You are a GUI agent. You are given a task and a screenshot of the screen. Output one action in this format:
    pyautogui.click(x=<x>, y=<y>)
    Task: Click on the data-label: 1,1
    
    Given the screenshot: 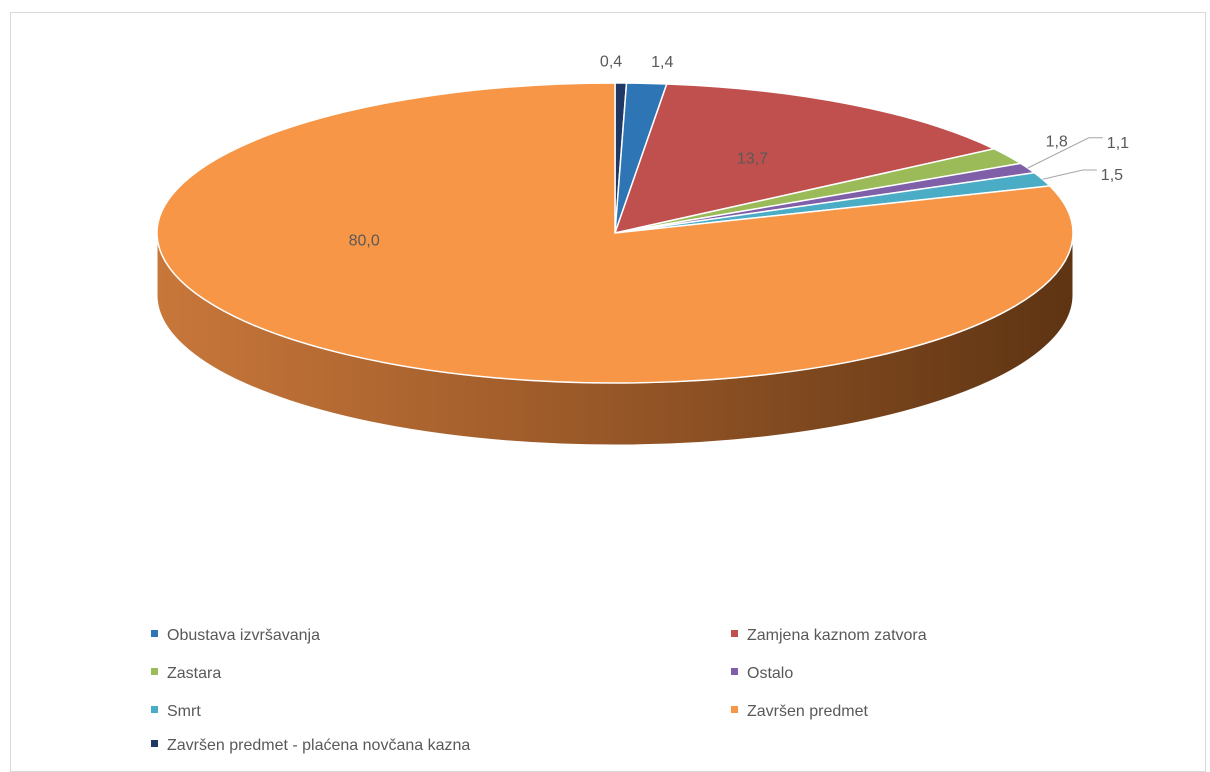 What is the action you would take?
    pyautogui.click(x=1118, y=143)
    